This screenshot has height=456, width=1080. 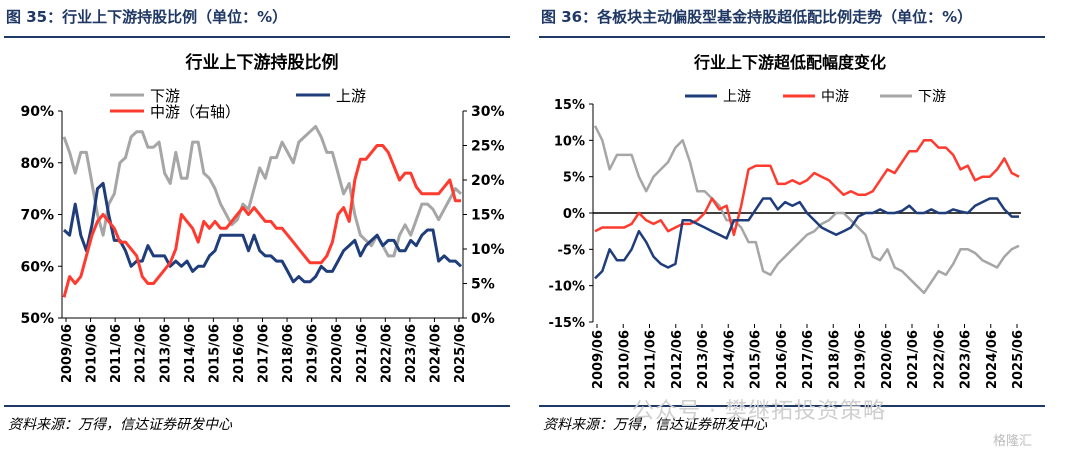 What do you see at coordinates (257, 37) in the screenshot?
I see `left-title-rule` at bounding box center [257, 37].